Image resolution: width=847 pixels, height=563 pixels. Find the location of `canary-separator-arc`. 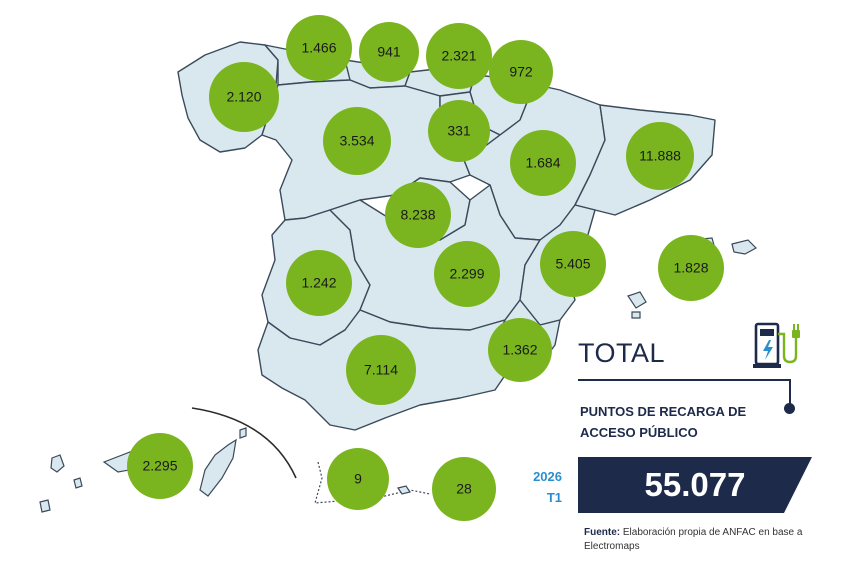

canary-separator-arc is located at coordinates (244, 443).